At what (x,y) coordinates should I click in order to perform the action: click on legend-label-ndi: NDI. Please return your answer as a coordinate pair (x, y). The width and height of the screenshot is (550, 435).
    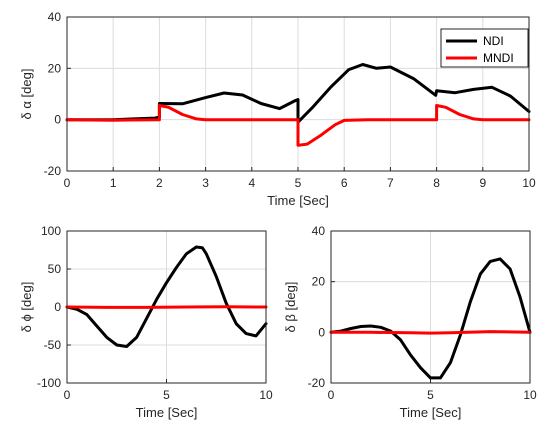
    Looking at the image, I should click on (493, 41).